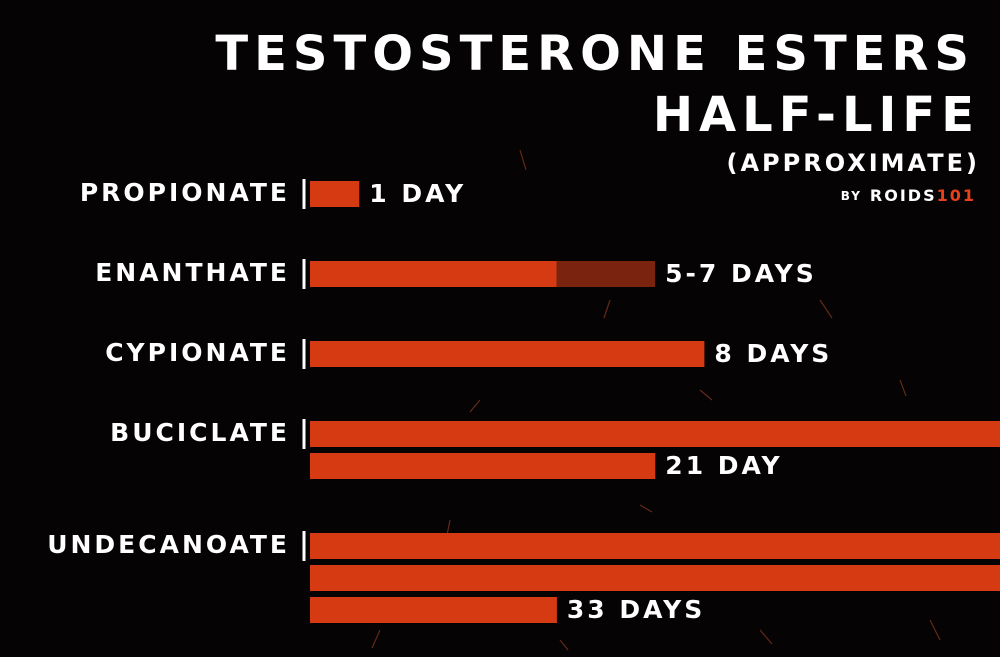 Image resolution: width=1000 pixels, height=657 pixels. I want to click on byline-brand: ROIDS, so click(903, 195).